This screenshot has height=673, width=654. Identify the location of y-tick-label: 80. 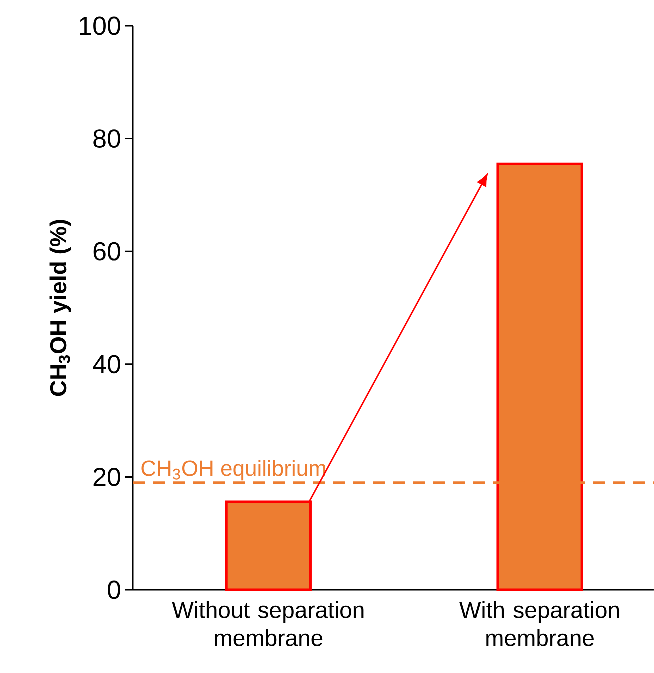
(107, 139).